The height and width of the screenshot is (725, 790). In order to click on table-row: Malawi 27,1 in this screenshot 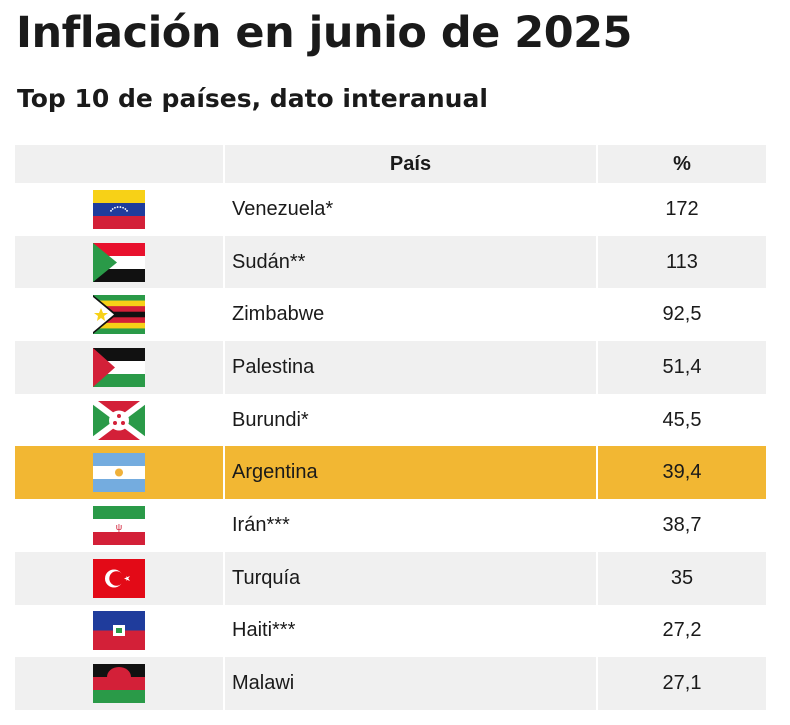, I will do `click(390, 683)`.